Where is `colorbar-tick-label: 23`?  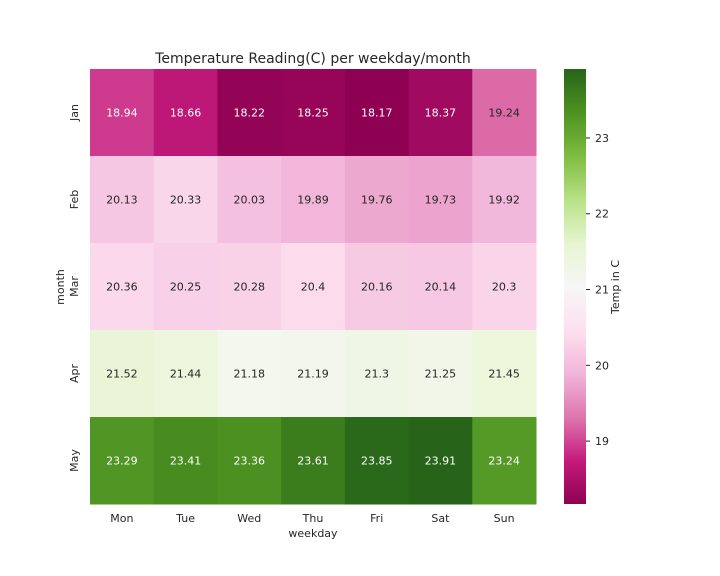
colorbar-tick-label: 23 is located at coordinates (602, 138).